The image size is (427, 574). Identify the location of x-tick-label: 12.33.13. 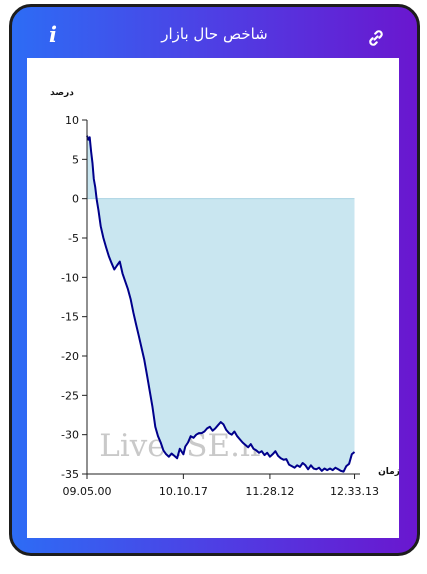
(354, 491).